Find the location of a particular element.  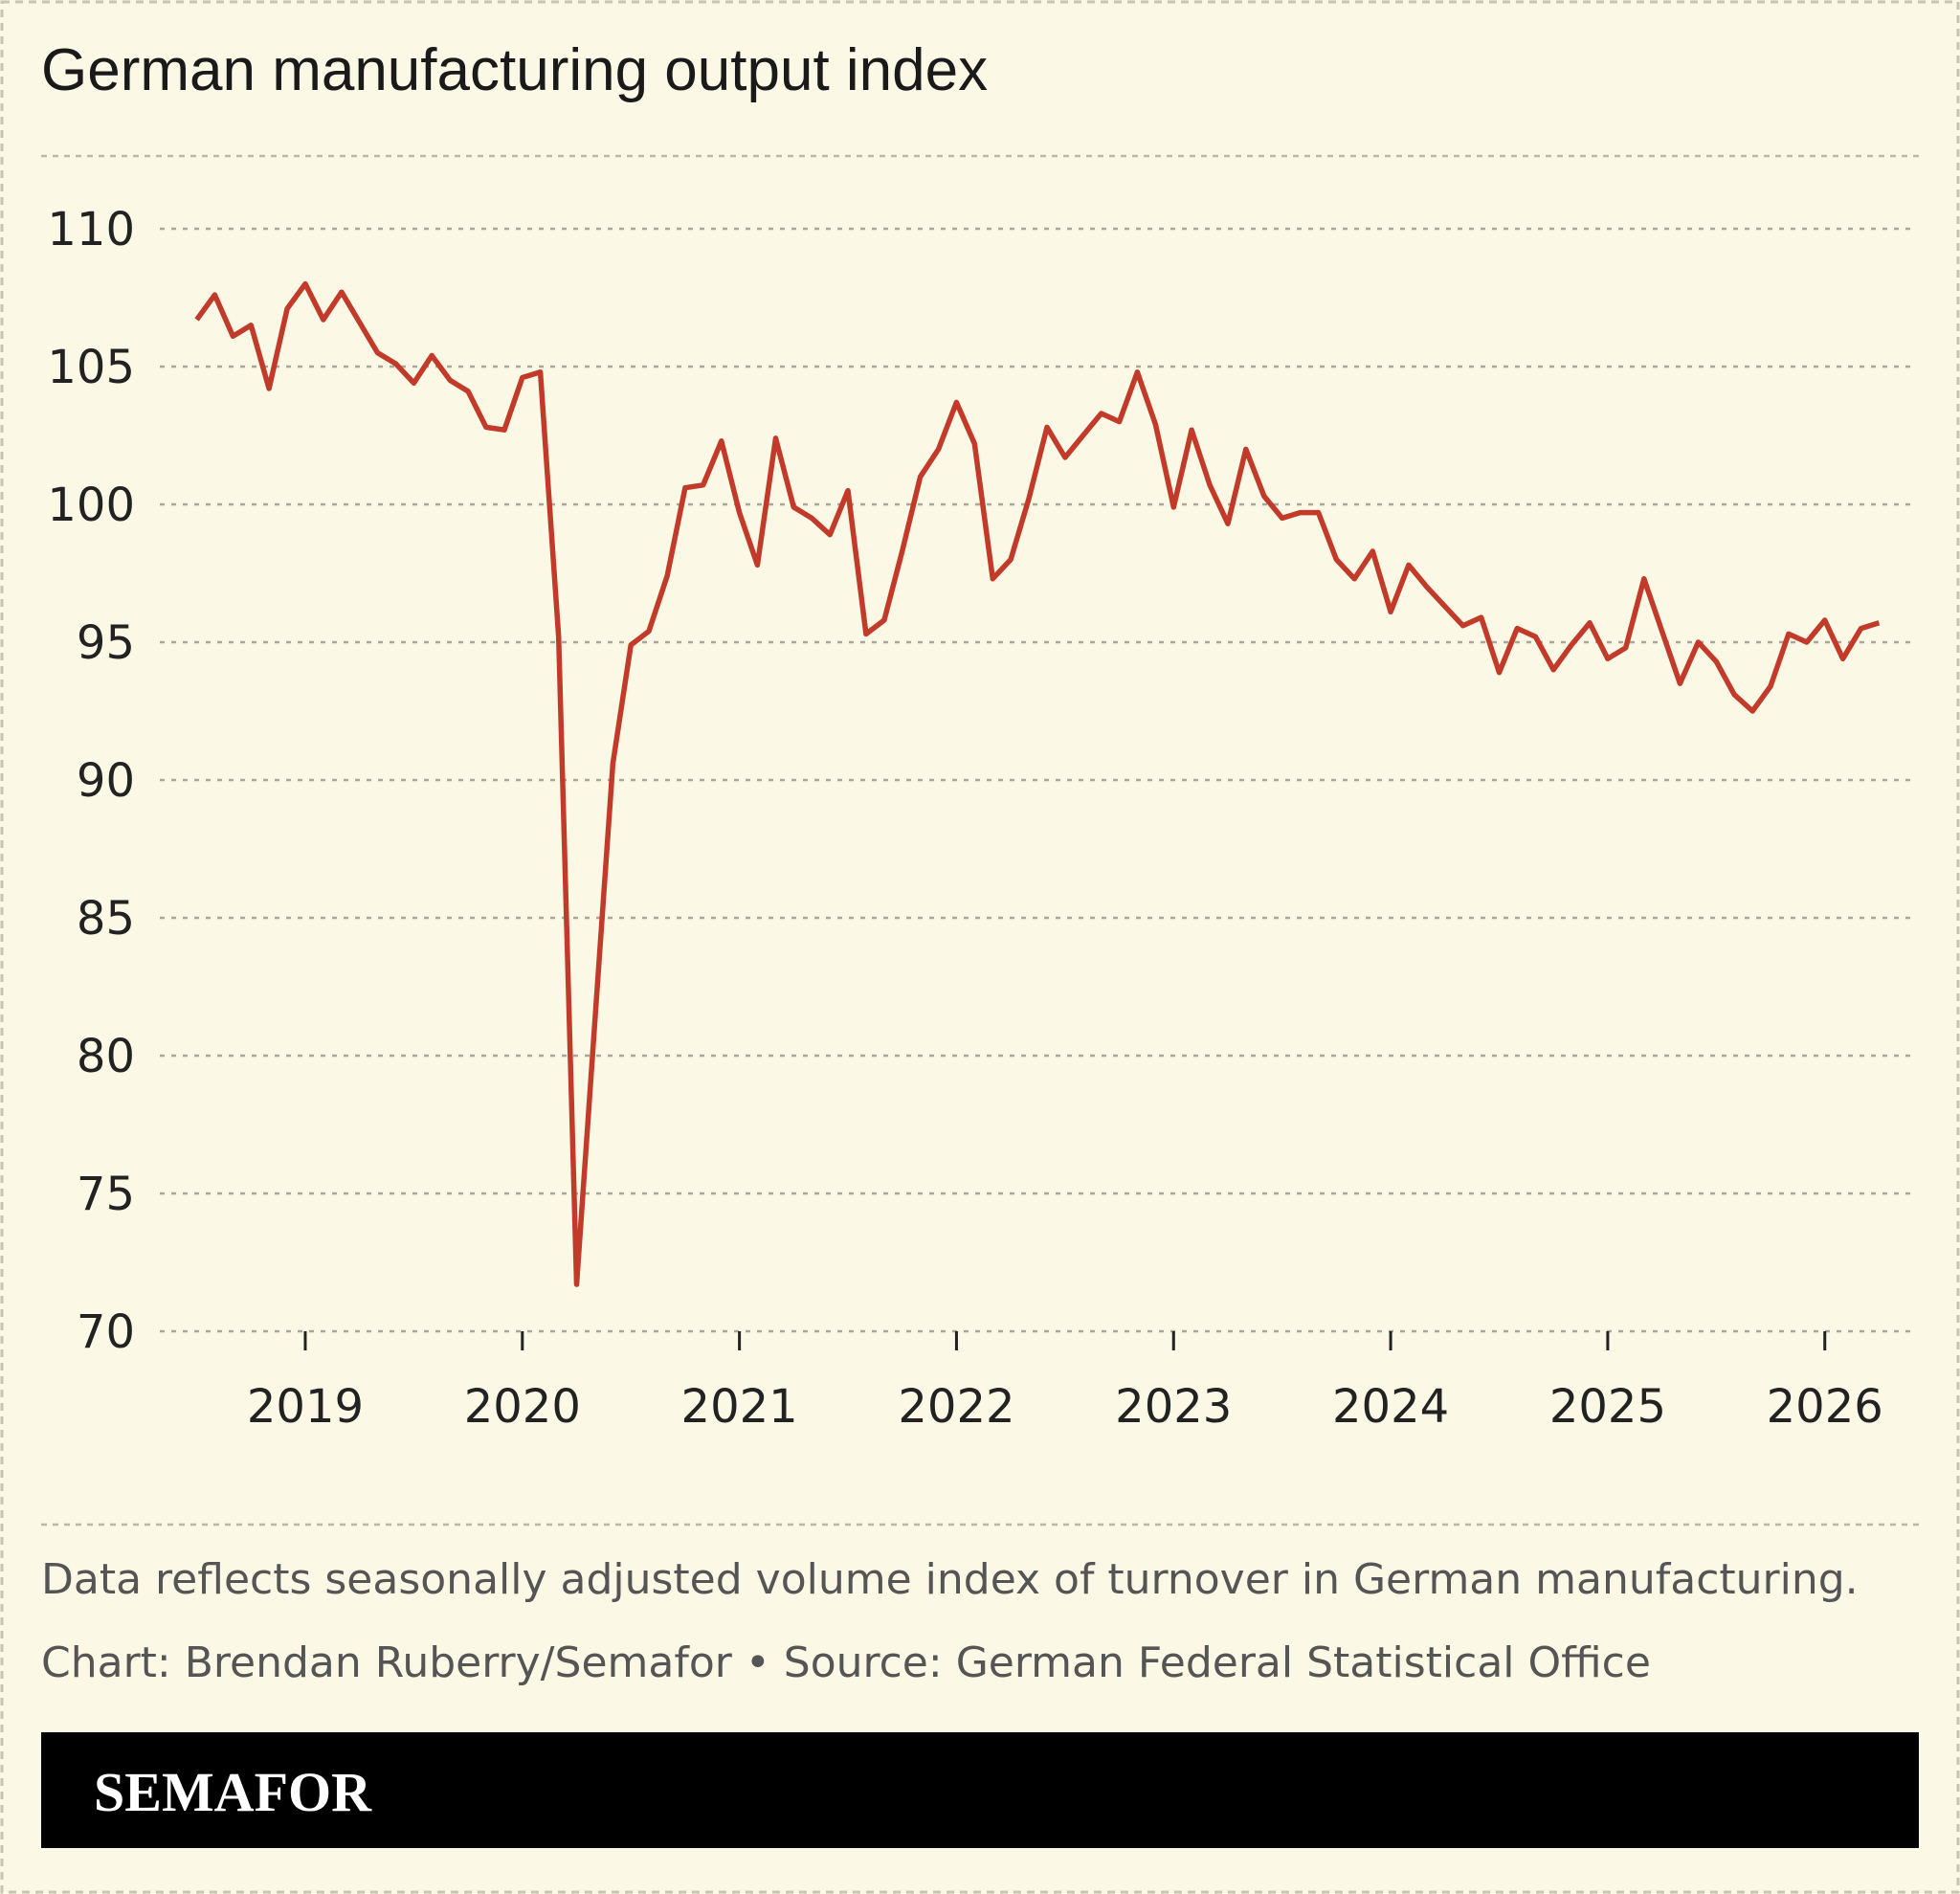

y-tick-label: 105 is located at coordinates (91, 367).